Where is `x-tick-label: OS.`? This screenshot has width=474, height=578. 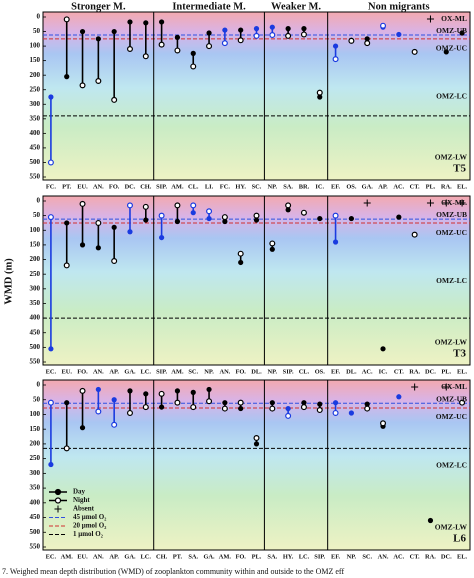
x-tick-label: OS. is located at coordinates (320, 371).